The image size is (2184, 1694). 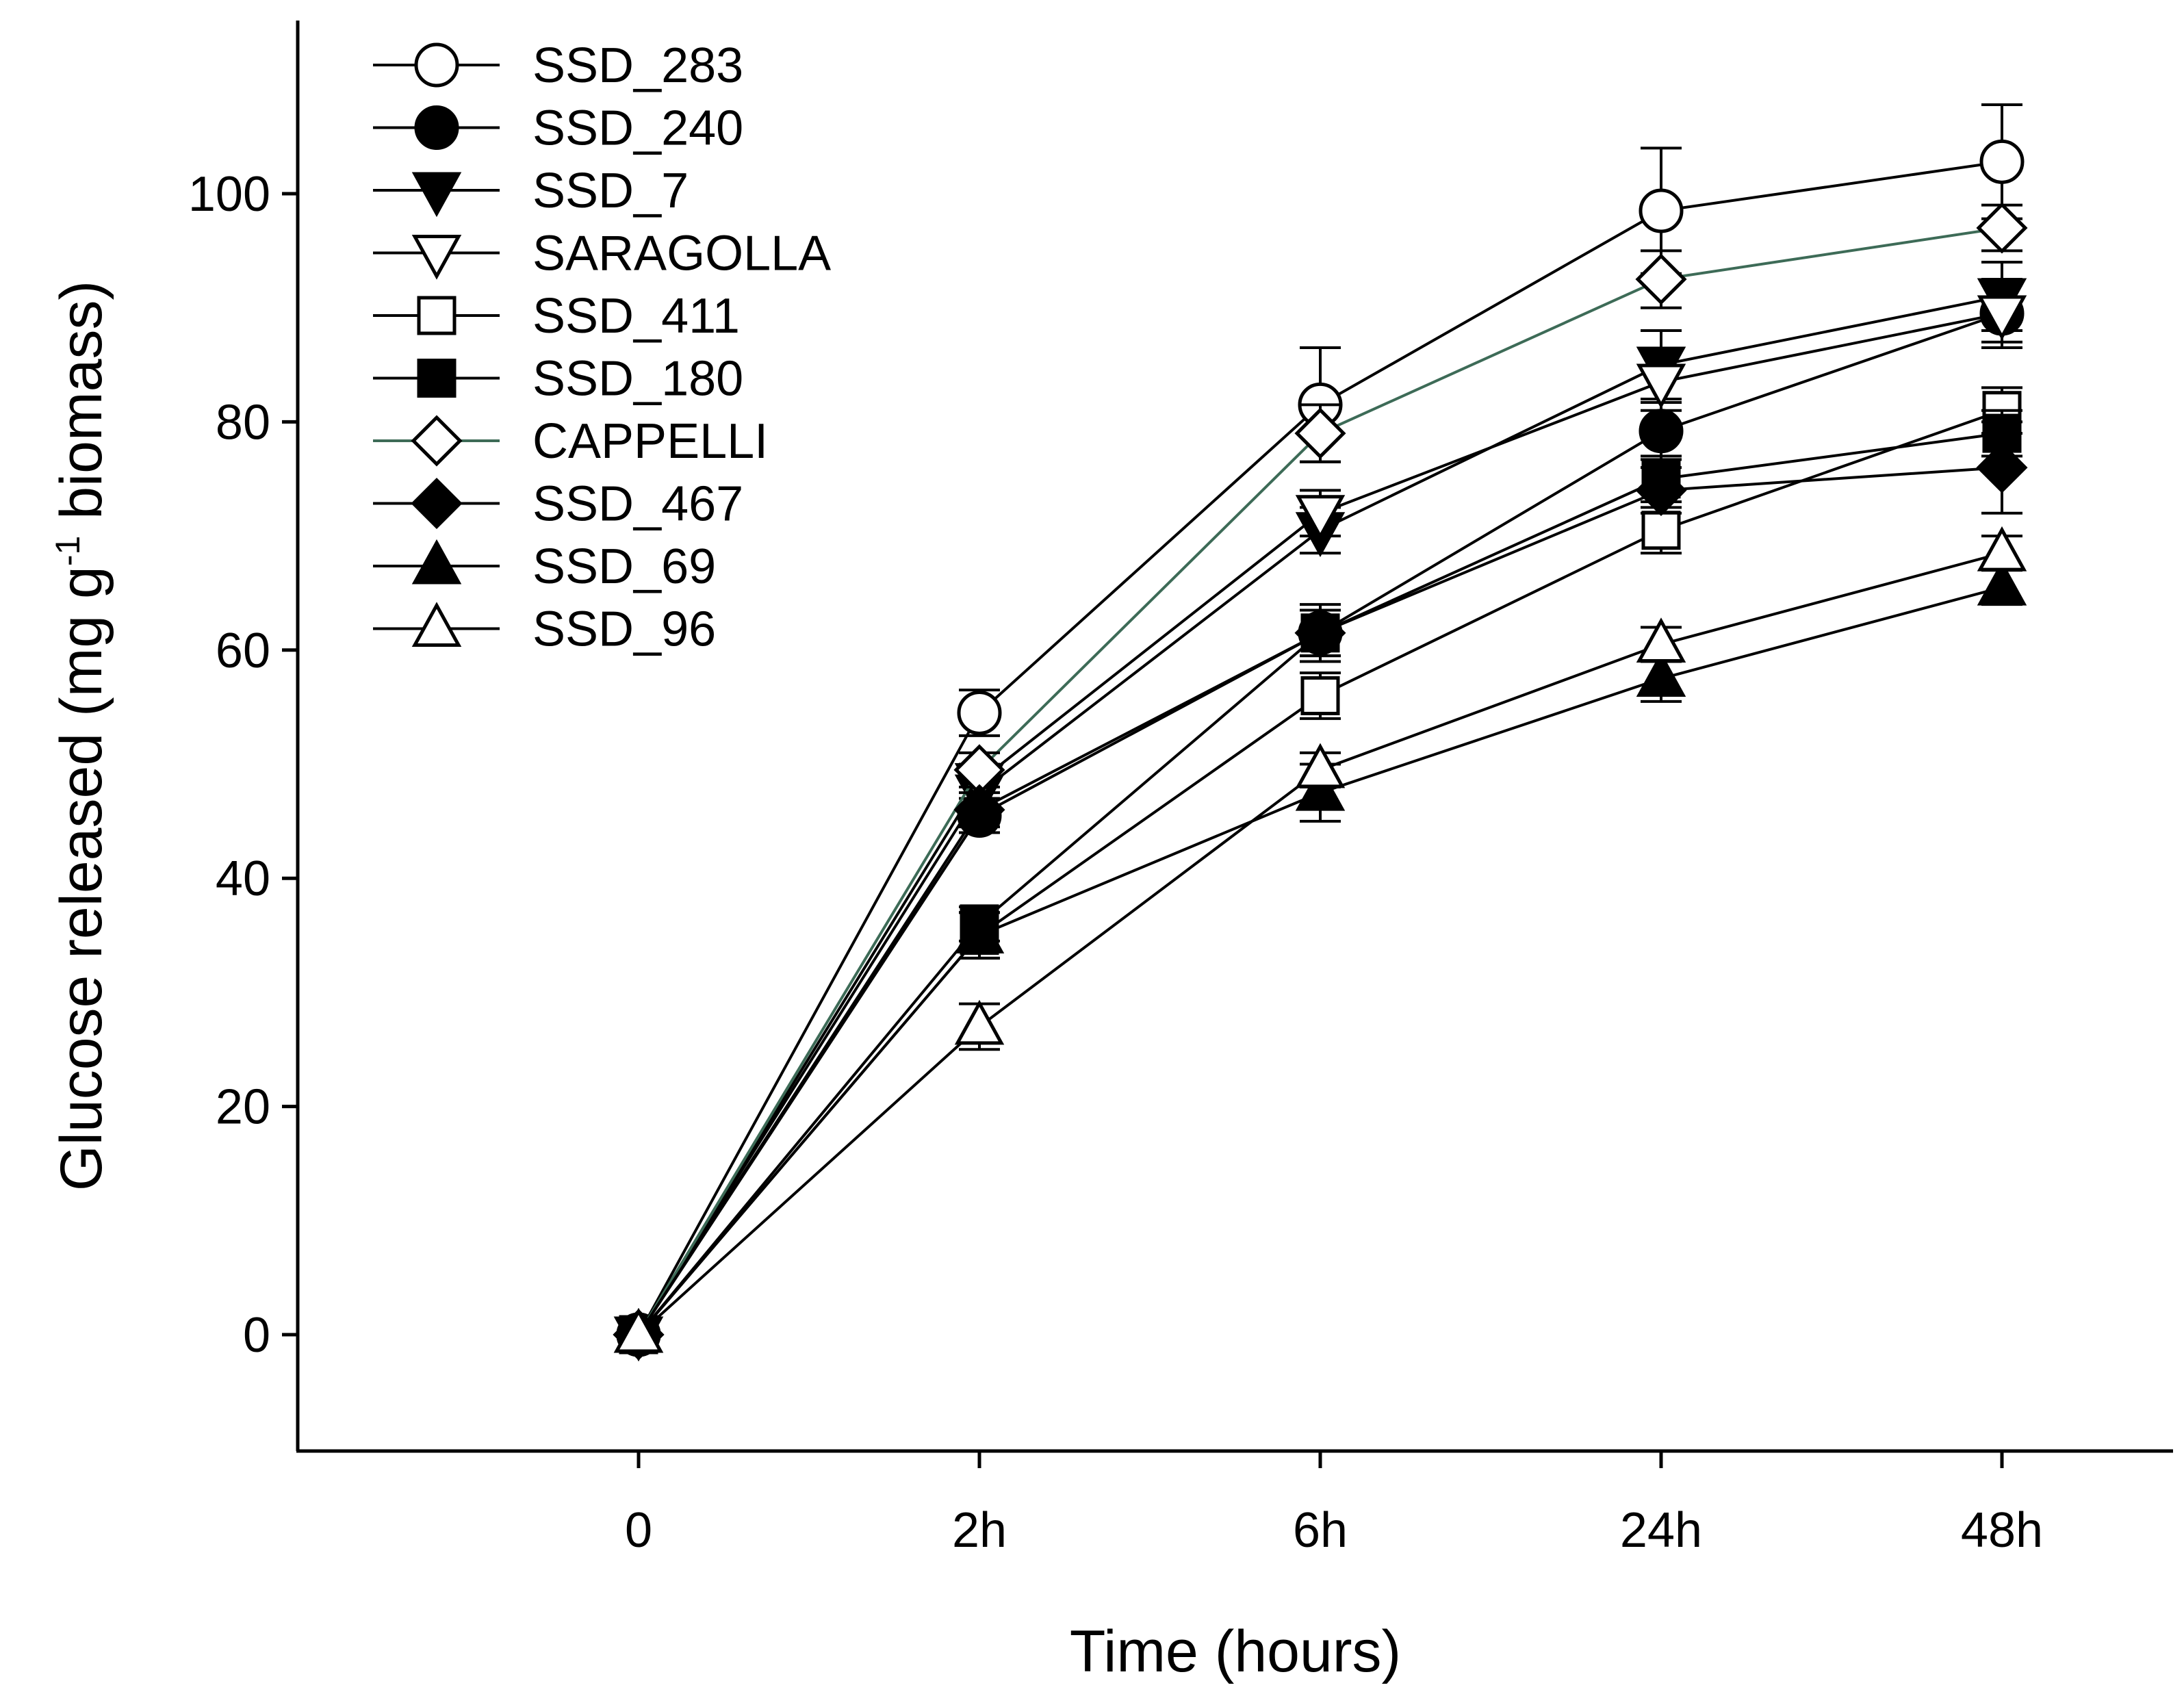 I want to click on y-tick-label: 20, so click(x=243, y=1107).